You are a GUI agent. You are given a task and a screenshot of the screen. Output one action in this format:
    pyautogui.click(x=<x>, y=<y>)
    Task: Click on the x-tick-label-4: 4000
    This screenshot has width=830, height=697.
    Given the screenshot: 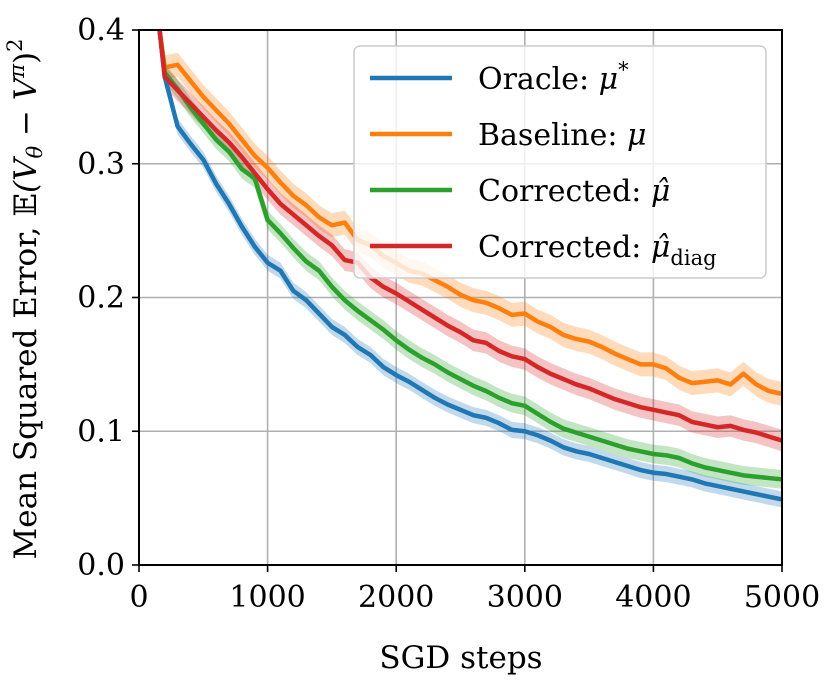 What is the action you would take?
    pyautogui.click(x=653, y=597)
    